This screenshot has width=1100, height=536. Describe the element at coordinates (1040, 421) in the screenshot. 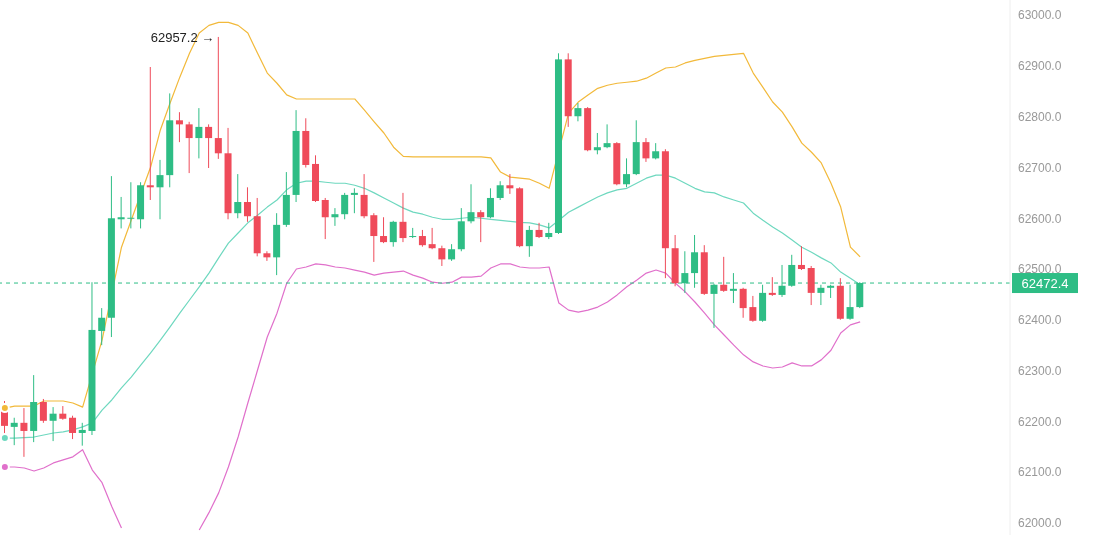

I see `y-tick-label: 62200.0` at that location.